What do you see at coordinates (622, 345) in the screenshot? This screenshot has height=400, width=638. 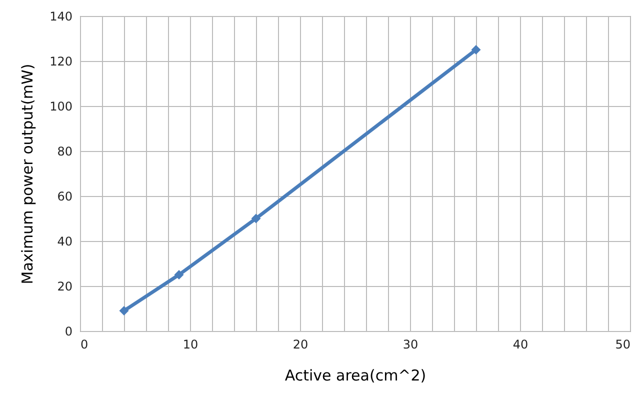 I see `x-tick-label: 50` at bounding box center [622, 345].